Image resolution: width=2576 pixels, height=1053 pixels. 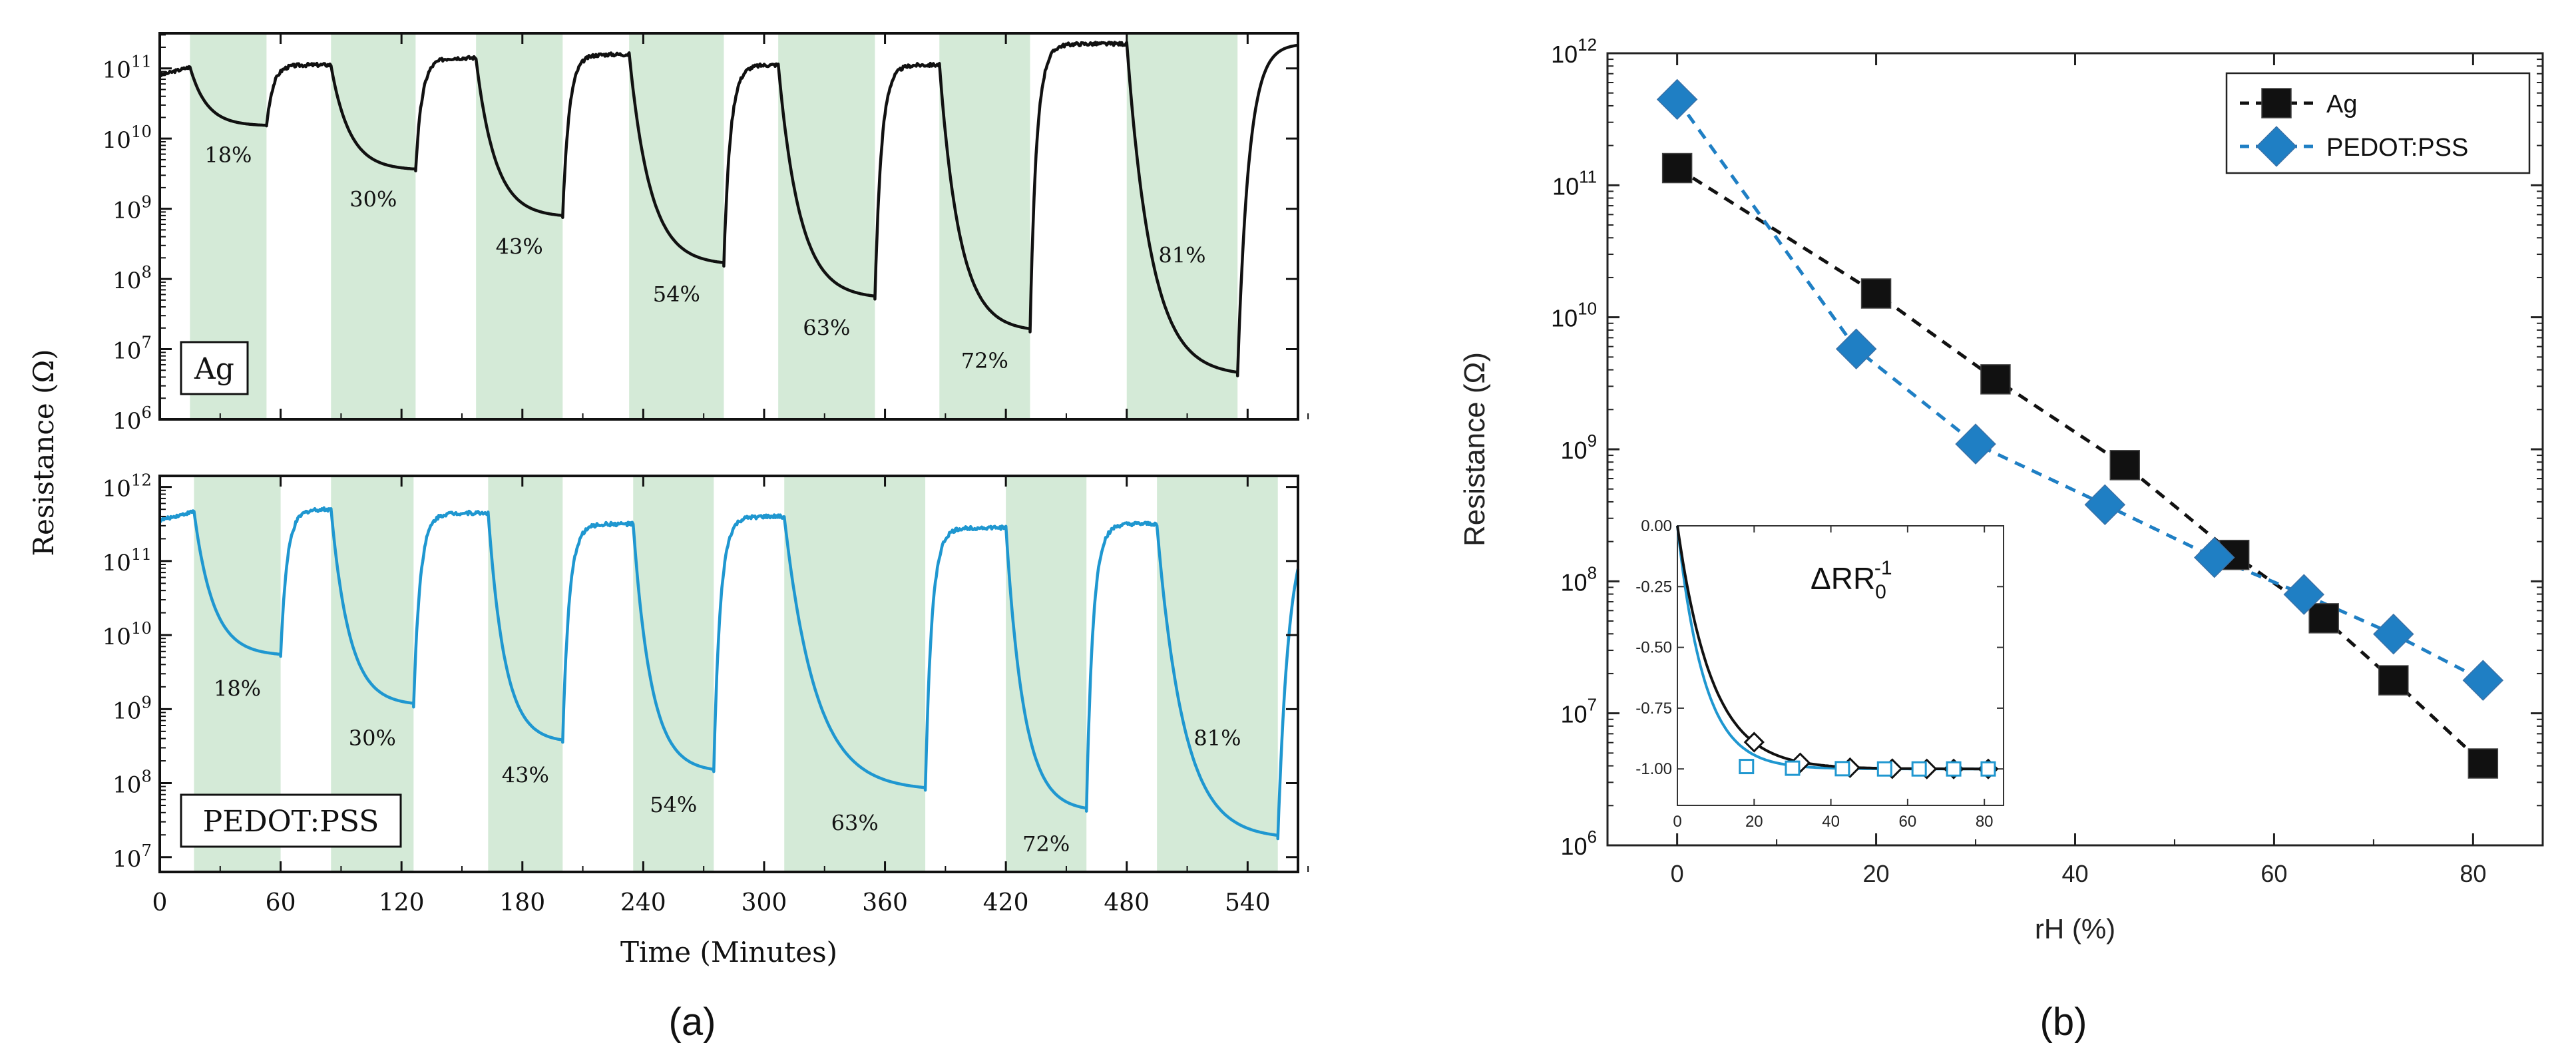 I want to click on inset-frame, so click(x=1840, y=665).